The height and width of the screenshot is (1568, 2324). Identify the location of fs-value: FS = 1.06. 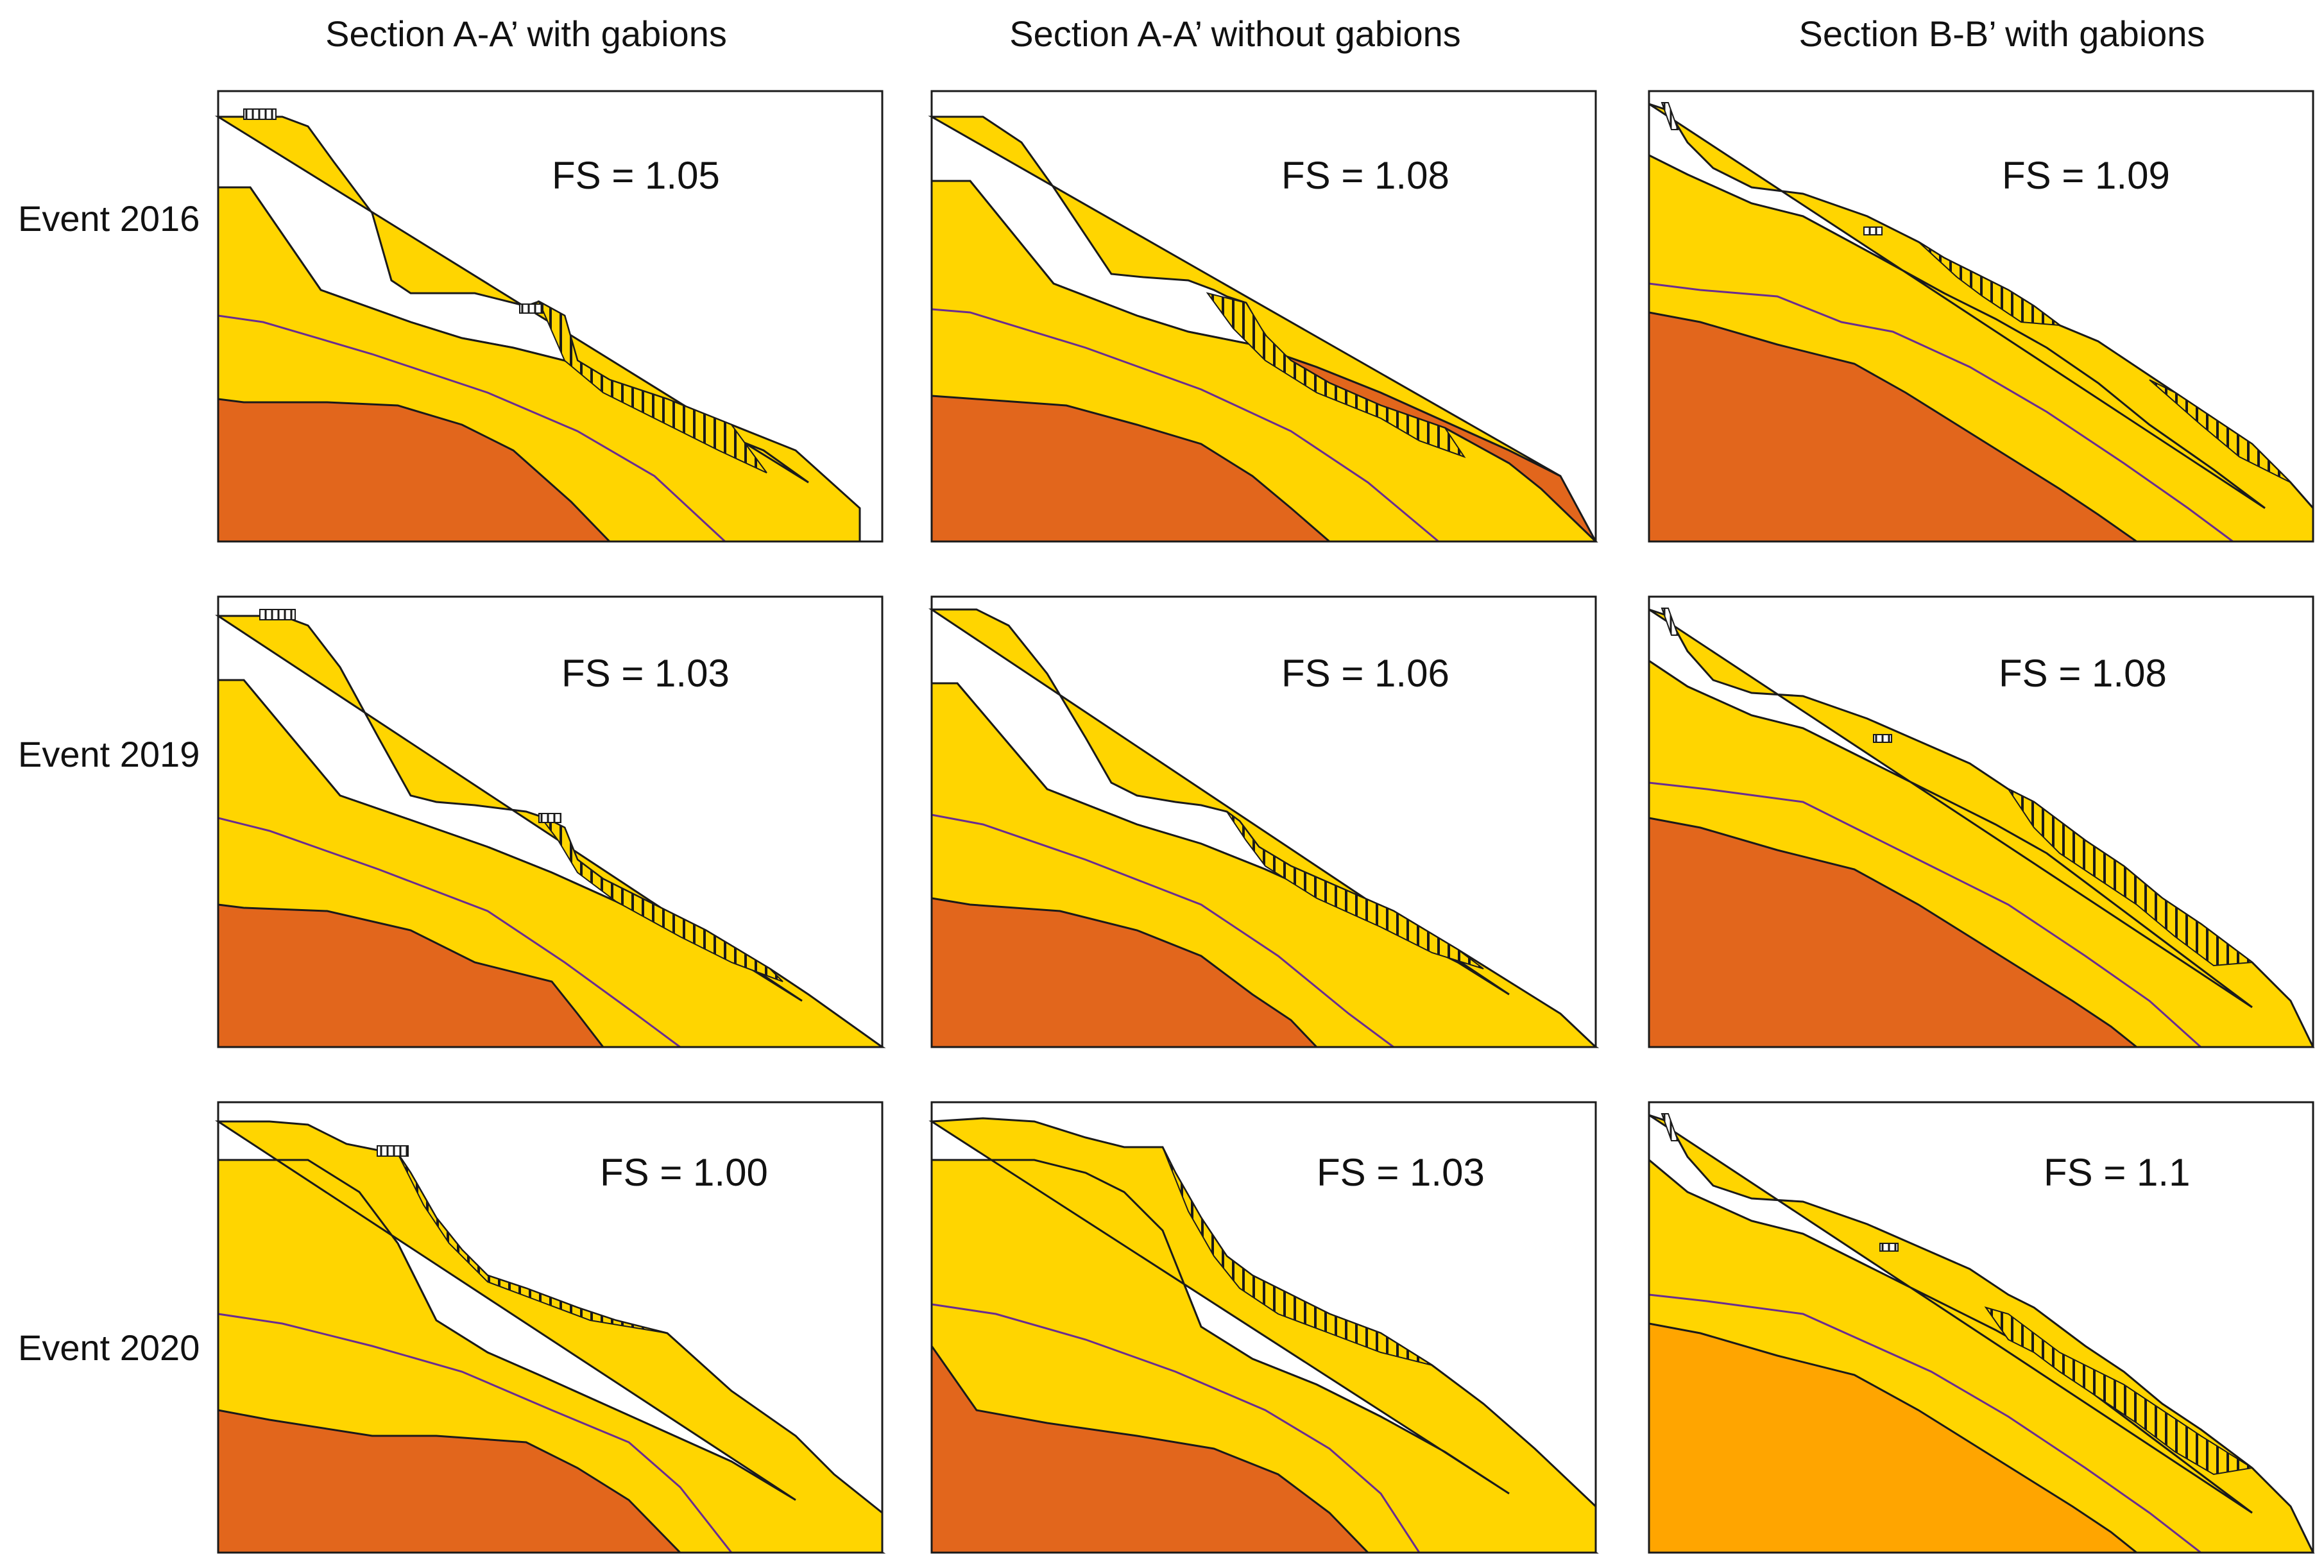
(1365, 673).